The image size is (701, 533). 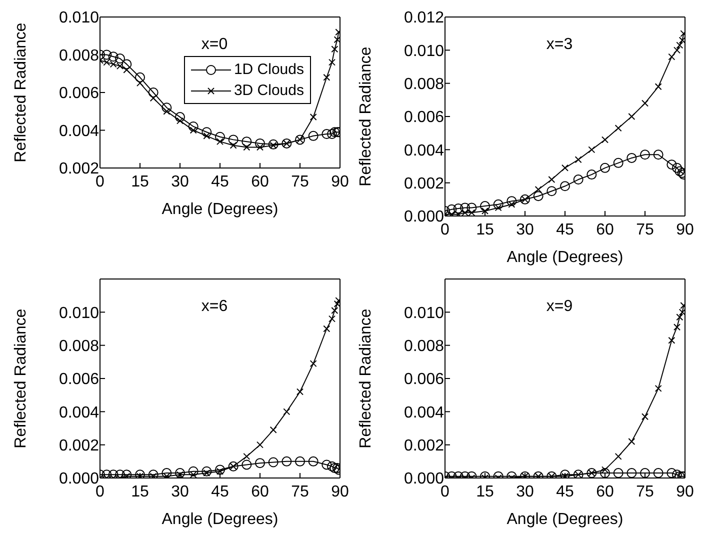 I want to click on annotation: x=6, so click(x=214, y=306).